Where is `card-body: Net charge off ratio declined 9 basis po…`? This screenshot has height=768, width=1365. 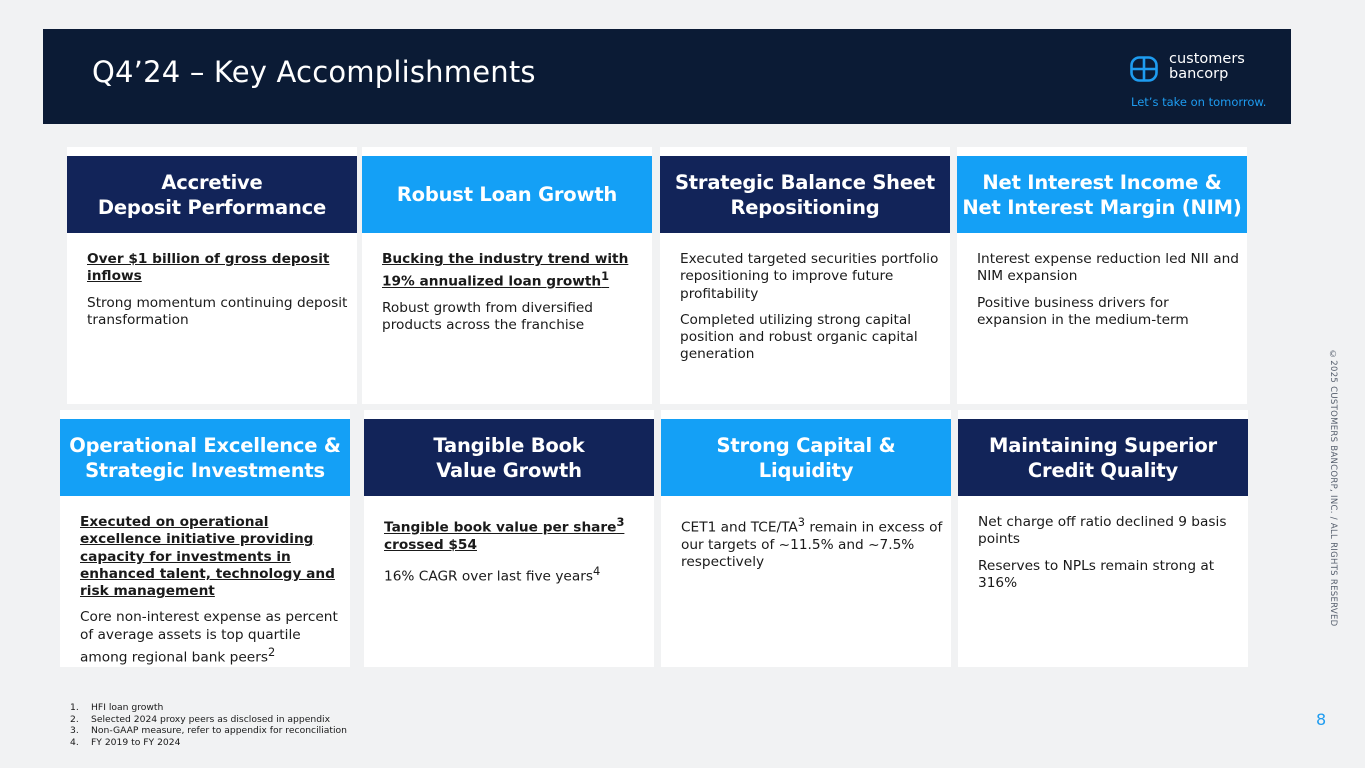
card-body: Net charge off ratio declined 9 basis po… is located at coordinates (1109, 557).